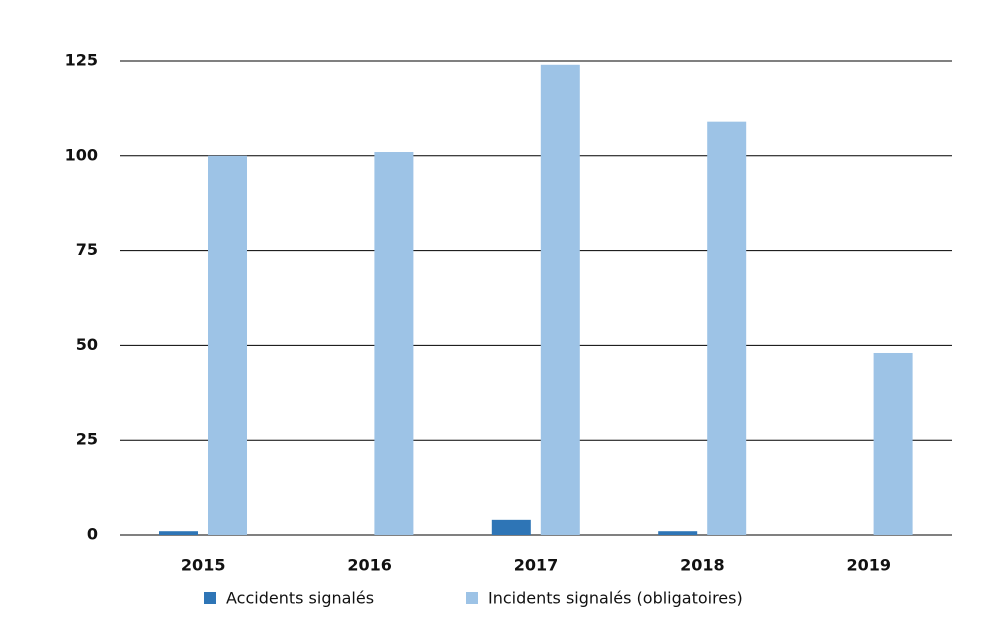 This screenshot has width=1008, height=625. I want to click on y-tick-label: 50, so click(87, 344).